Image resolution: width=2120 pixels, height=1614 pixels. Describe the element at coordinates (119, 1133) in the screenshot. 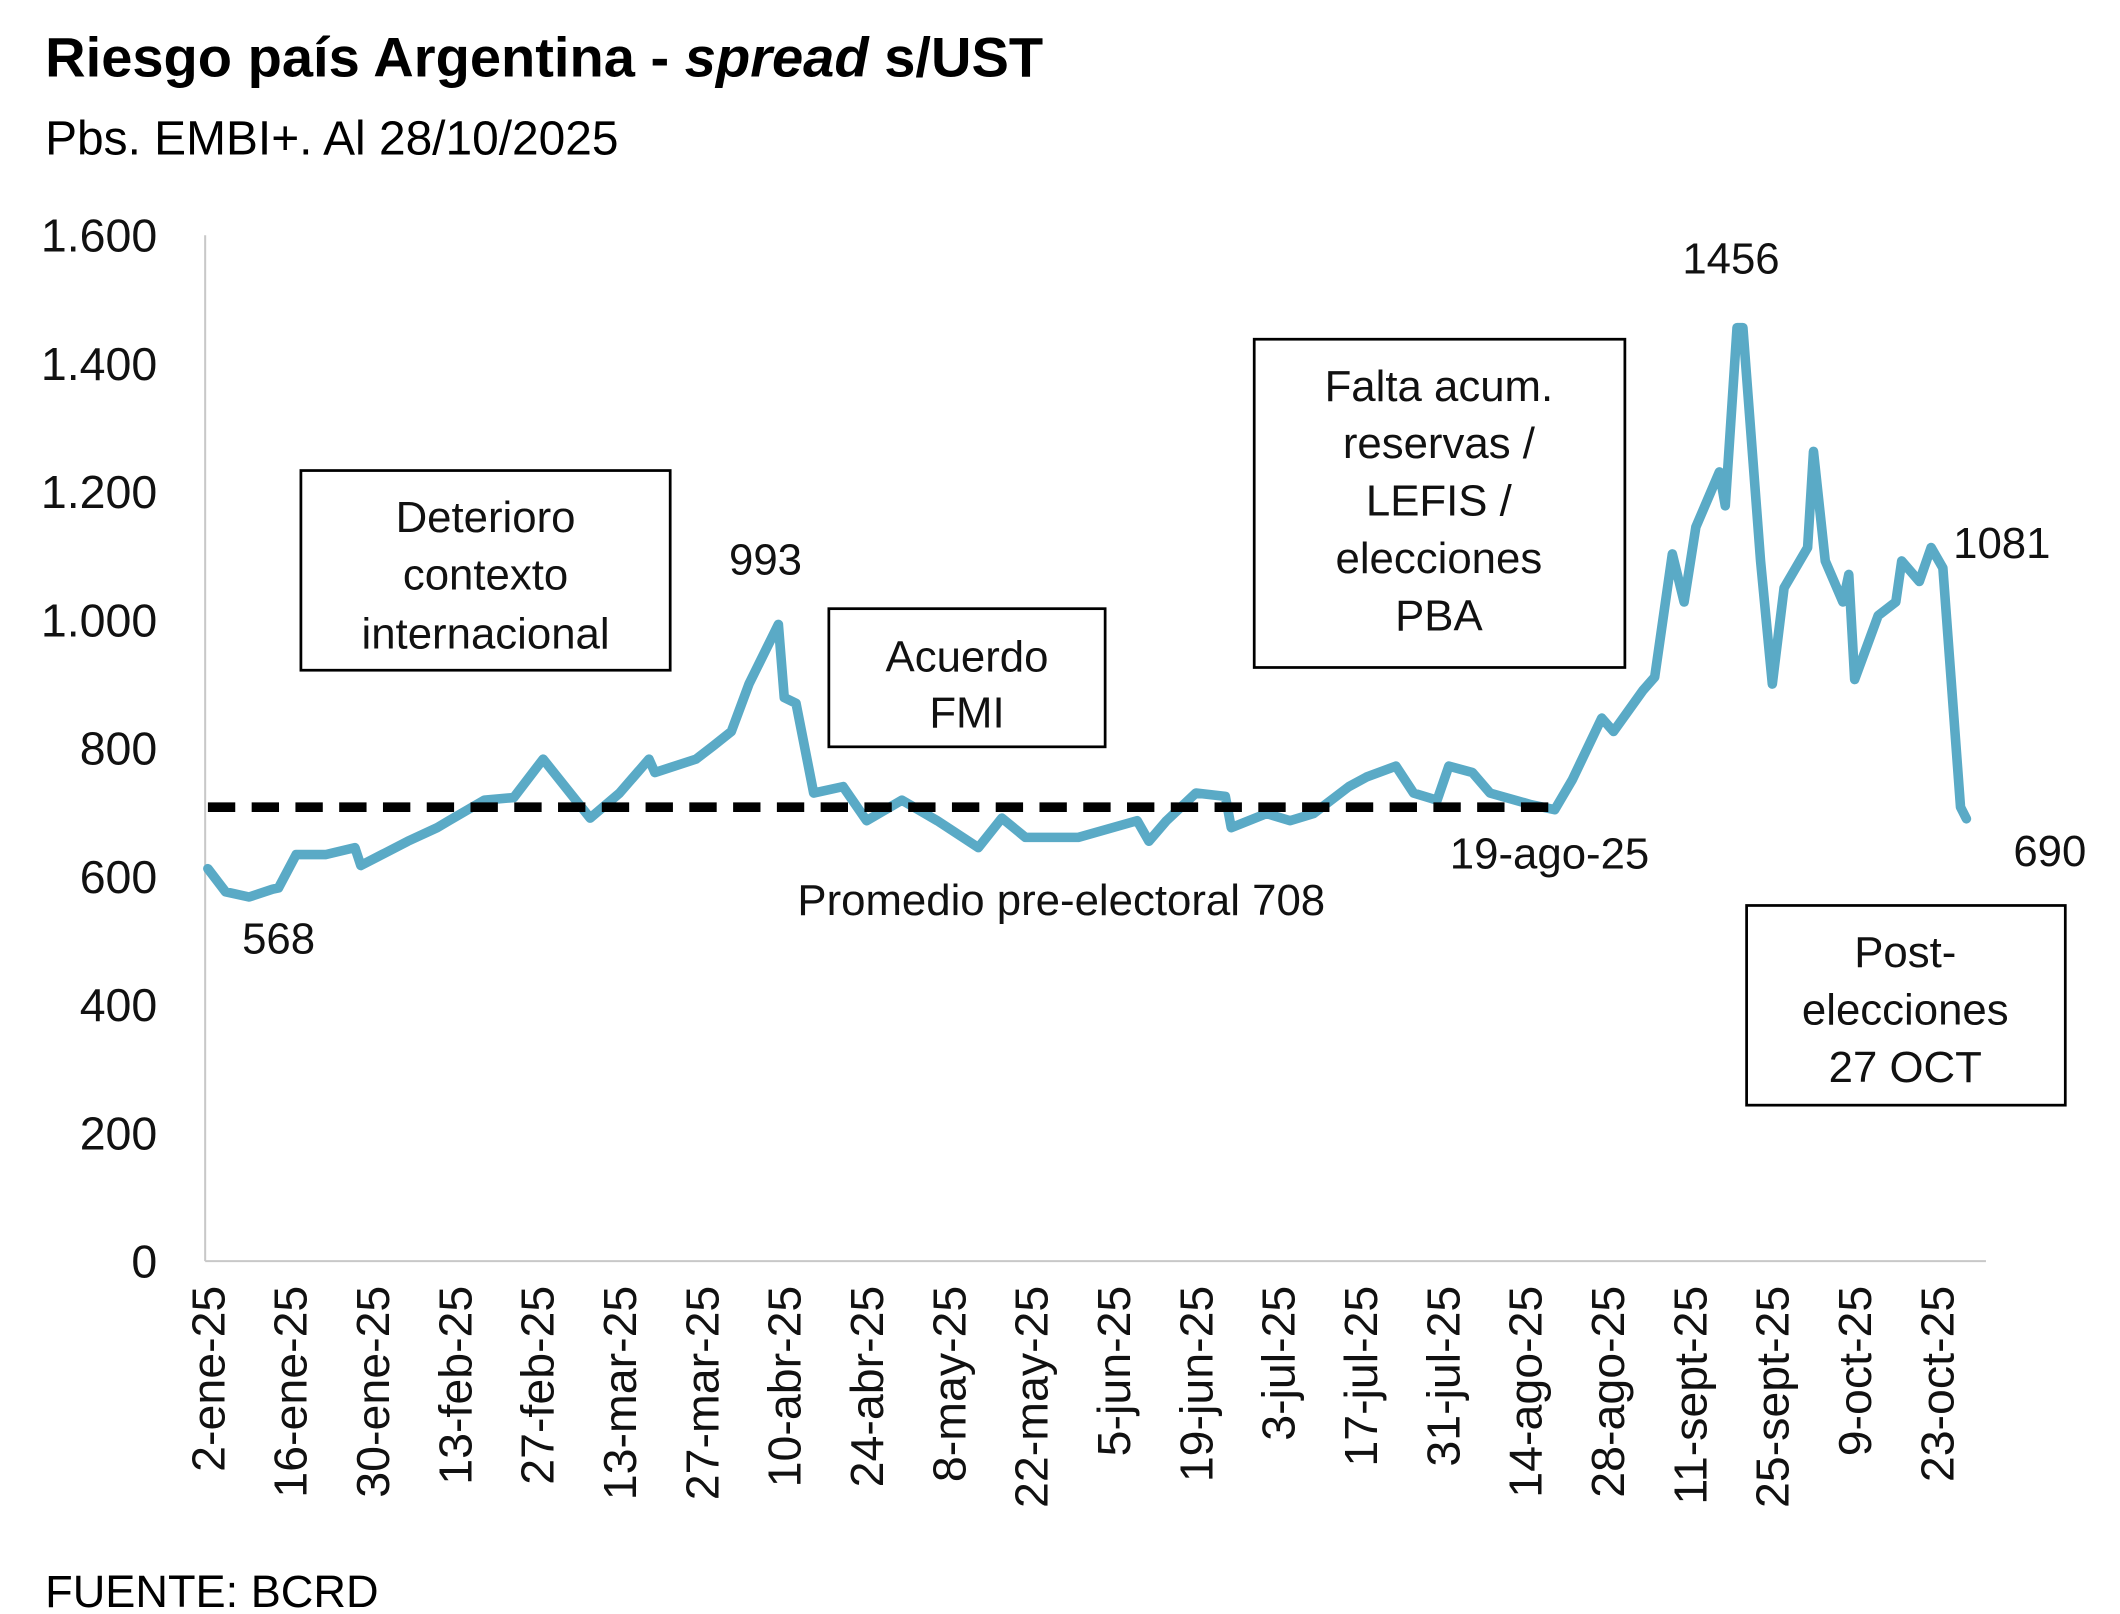

I see `y-tick-label: 200` at that location.